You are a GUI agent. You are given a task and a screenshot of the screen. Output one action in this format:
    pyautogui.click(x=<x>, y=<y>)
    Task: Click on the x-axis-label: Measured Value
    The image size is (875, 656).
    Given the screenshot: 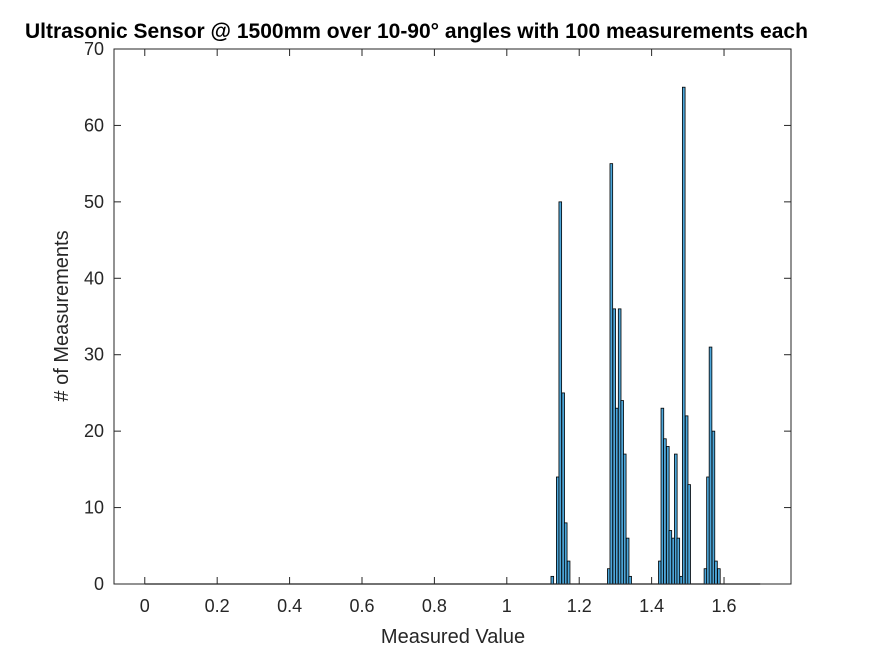 What is the action you would take?
    pyautogui.click(x=453, y=637)
    